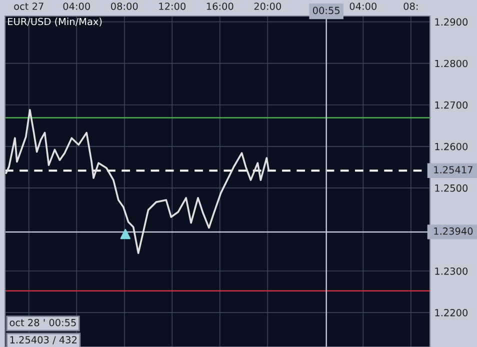 The height and width of the screenshot is (347, 477). What do you see at coordinates (172, 6) in the screenshot?
I see `x-tick-label: 12:00` at bounding box center [172, 6].